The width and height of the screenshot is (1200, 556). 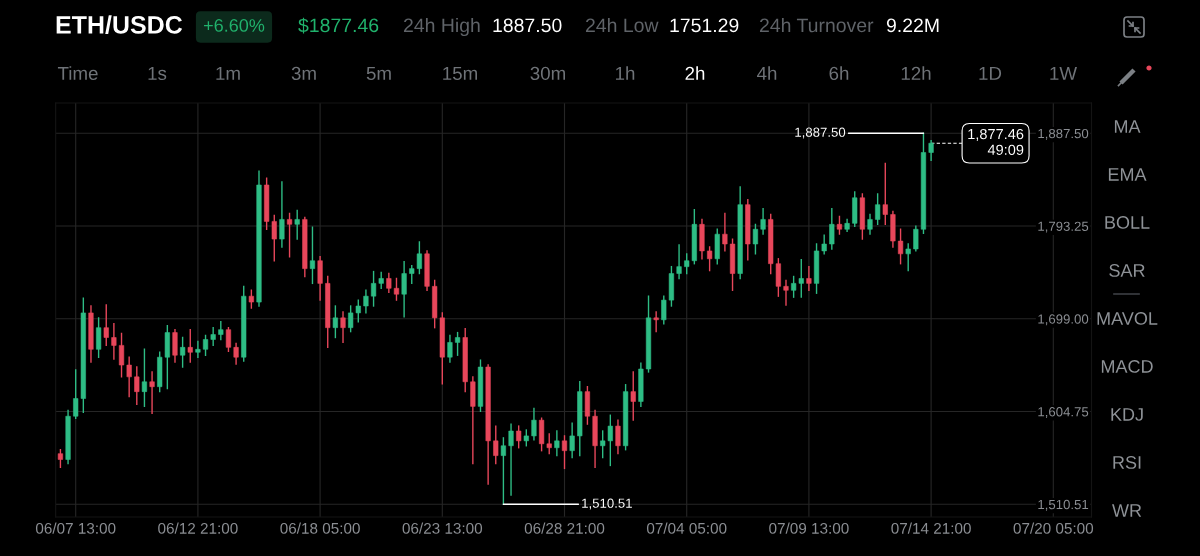 What do you see at coordinates (990, 73) in the screenshot?
I see `text: 1D` at bounding box center [990, 73].